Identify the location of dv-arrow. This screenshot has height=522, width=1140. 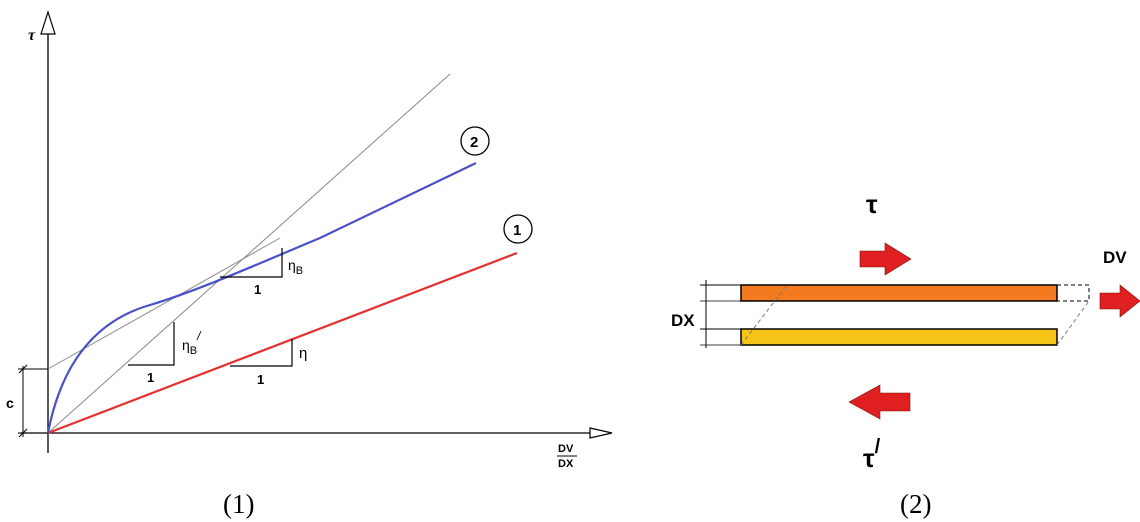
(1120, 301).